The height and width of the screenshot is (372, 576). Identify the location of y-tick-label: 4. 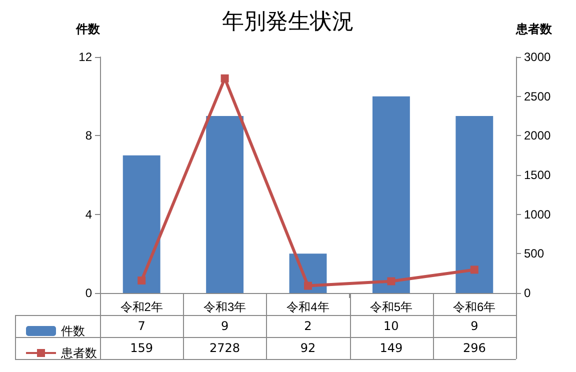
(88, 214).